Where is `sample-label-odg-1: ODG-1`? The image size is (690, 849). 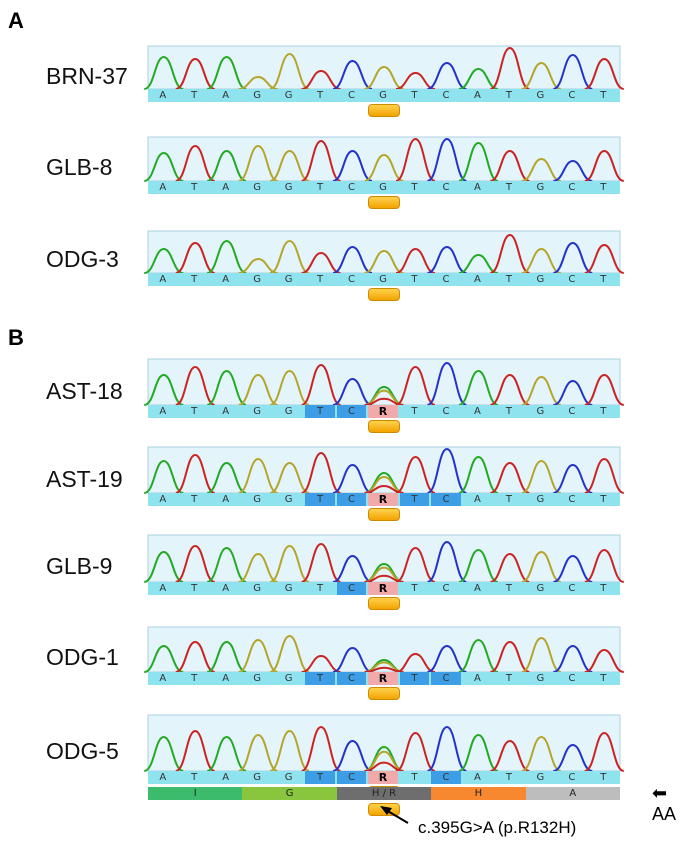
sample-label-odg-1: ODG-1 is located at coordinates (82, 657).